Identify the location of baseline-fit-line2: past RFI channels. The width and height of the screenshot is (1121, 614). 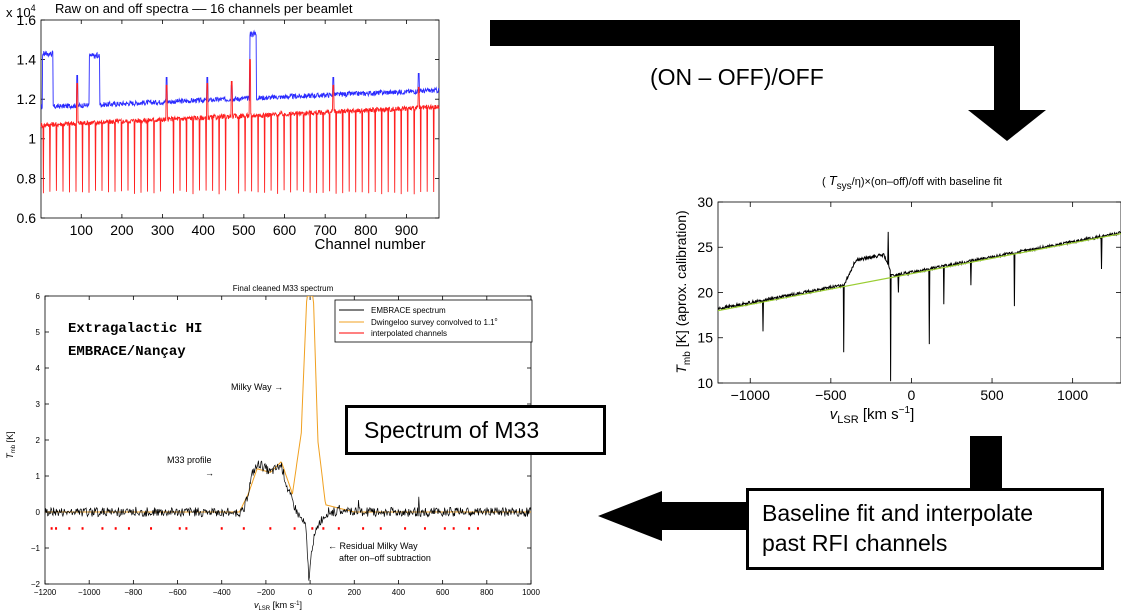
(855, 543).